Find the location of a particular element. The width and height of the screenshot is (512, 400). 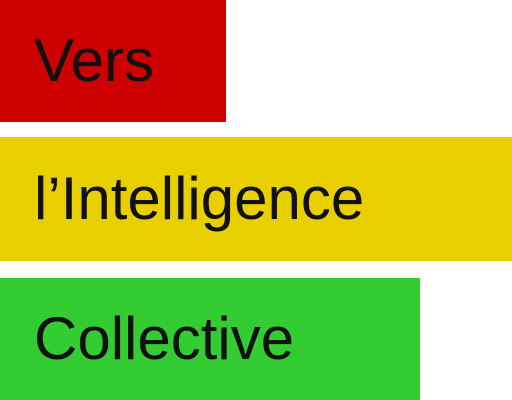

title-line-vers: Vers is located at coordinates (94, 60).